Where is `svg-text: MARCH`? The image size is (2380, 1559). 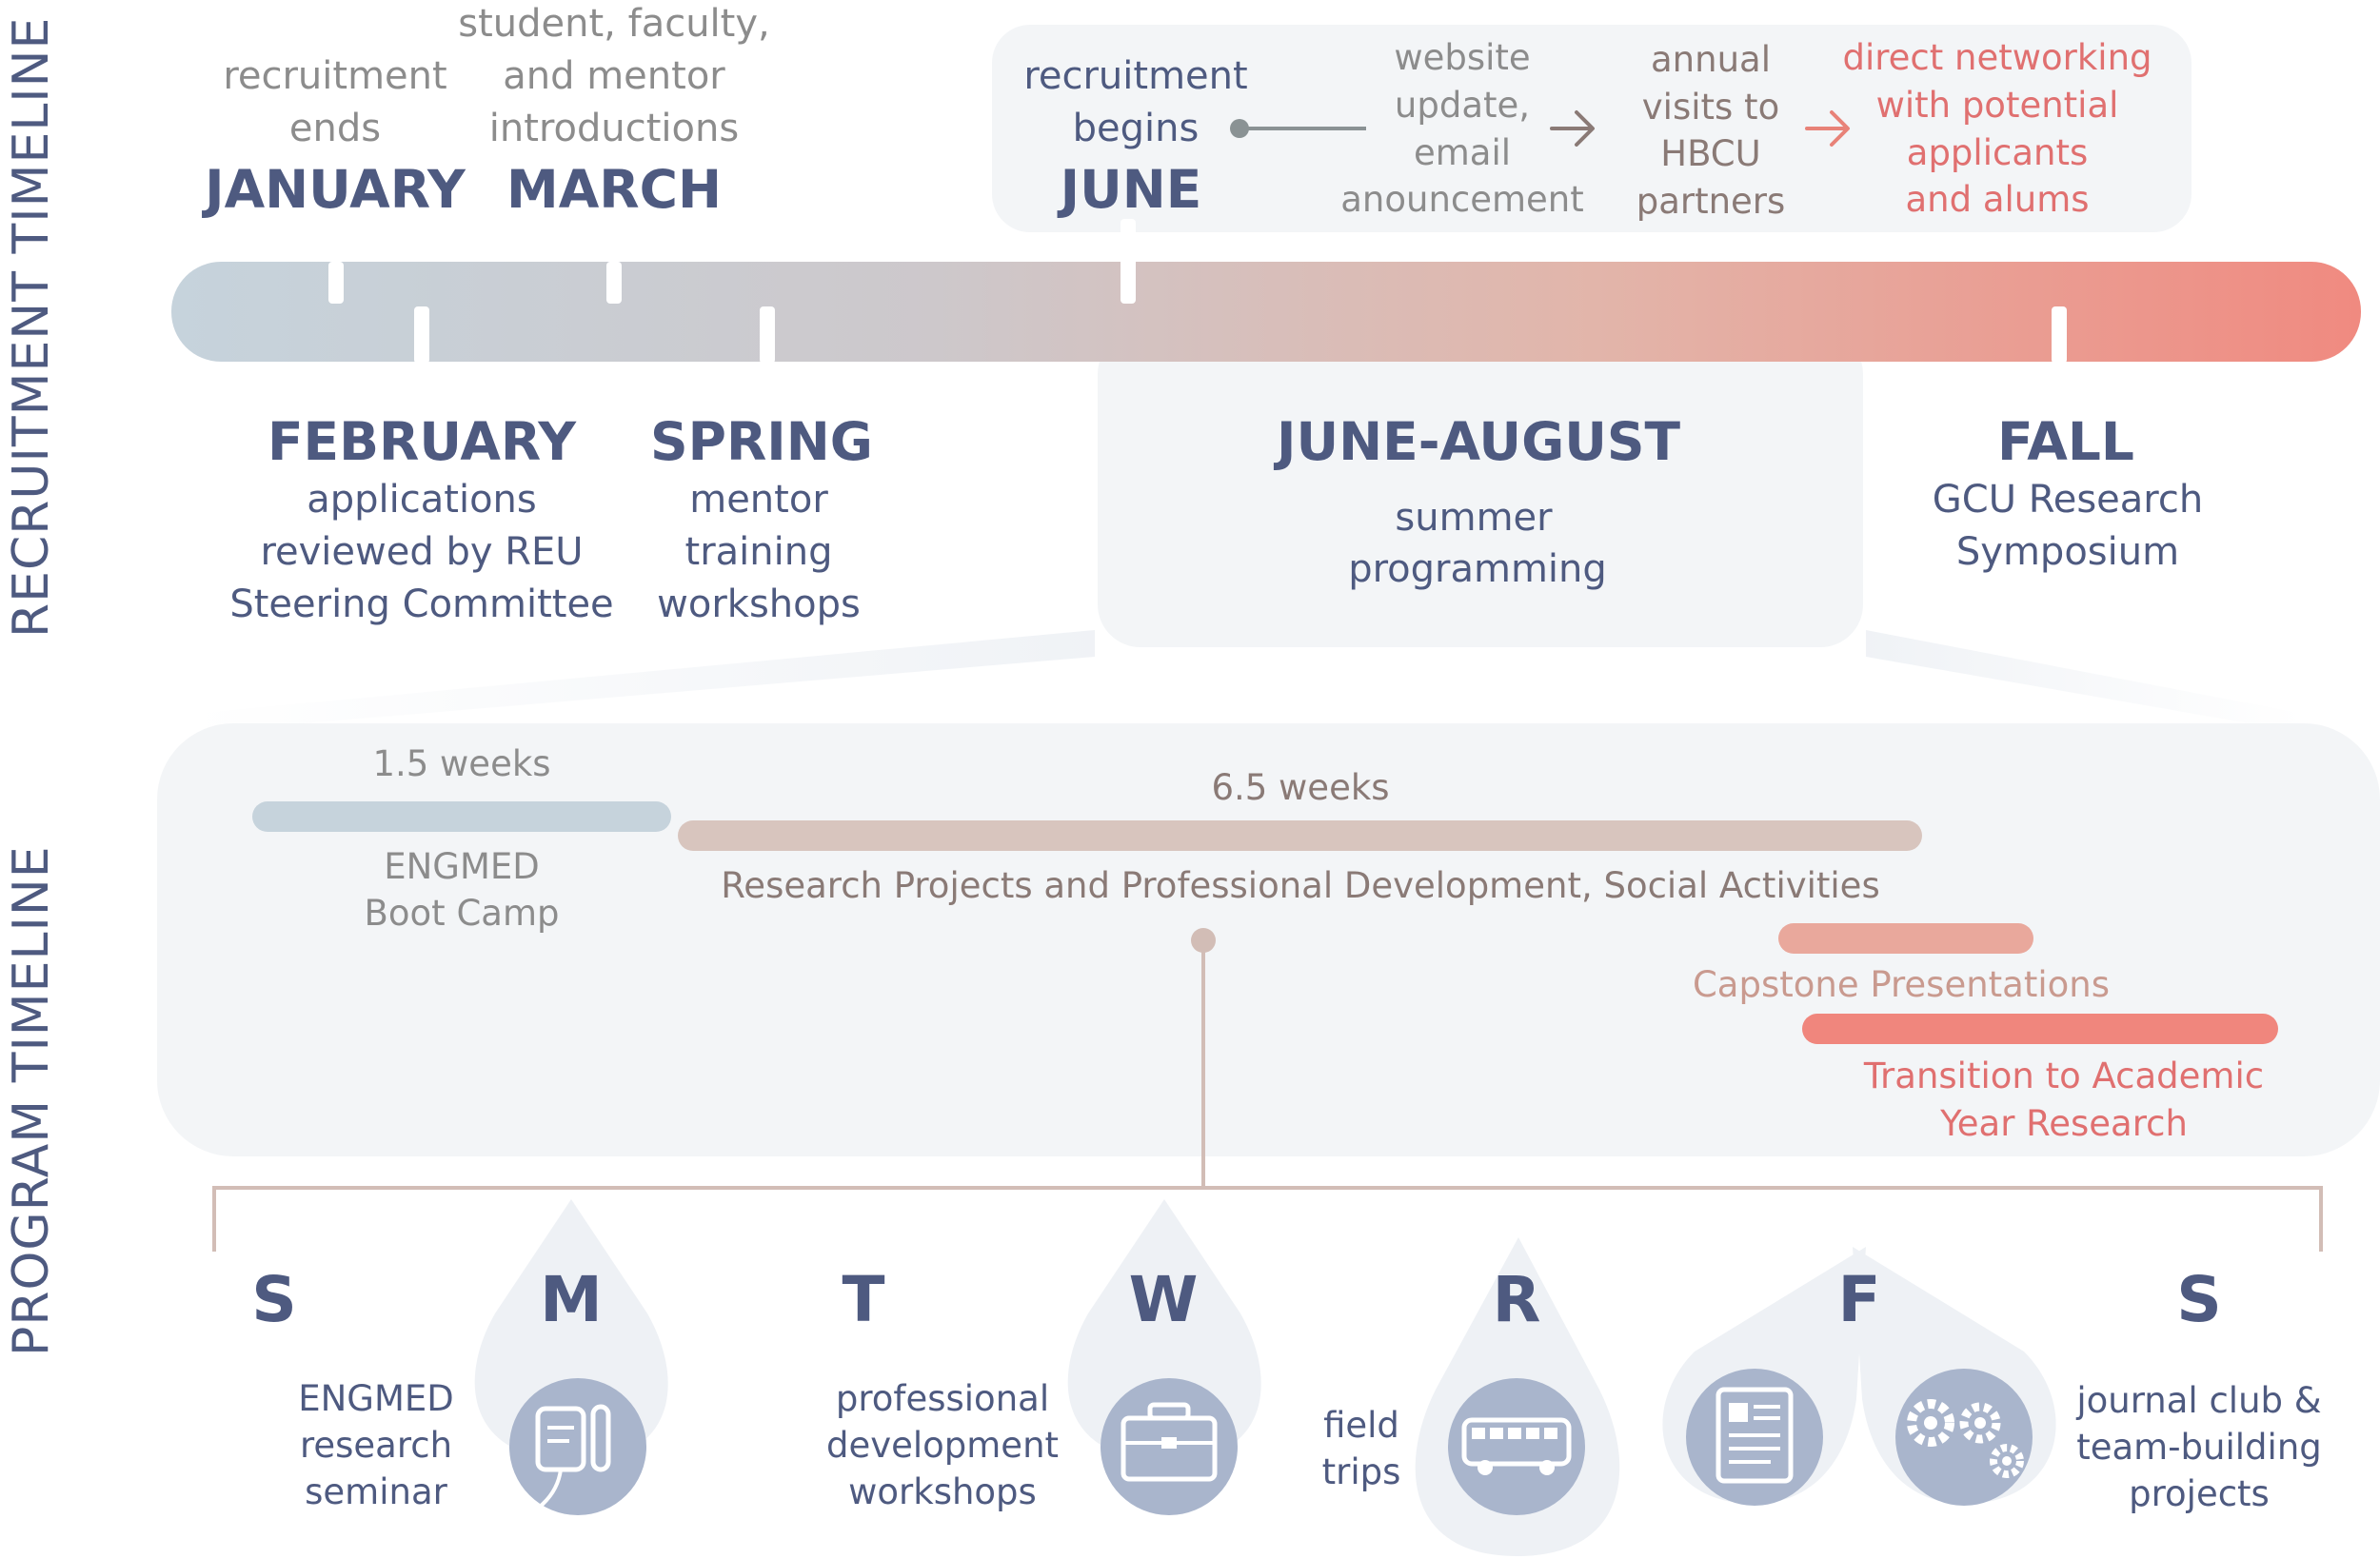
svg-text: MARCH is located at coordinates (614, 189).